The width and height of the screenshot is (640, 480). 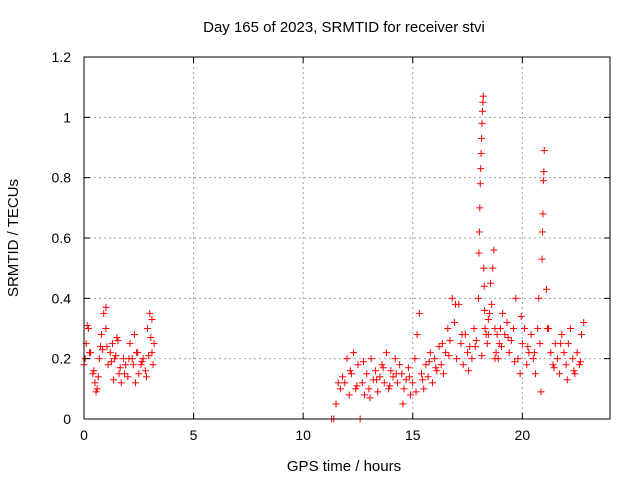 I want to click on y-tick-label: 0.2, so click(x=62, y=359).